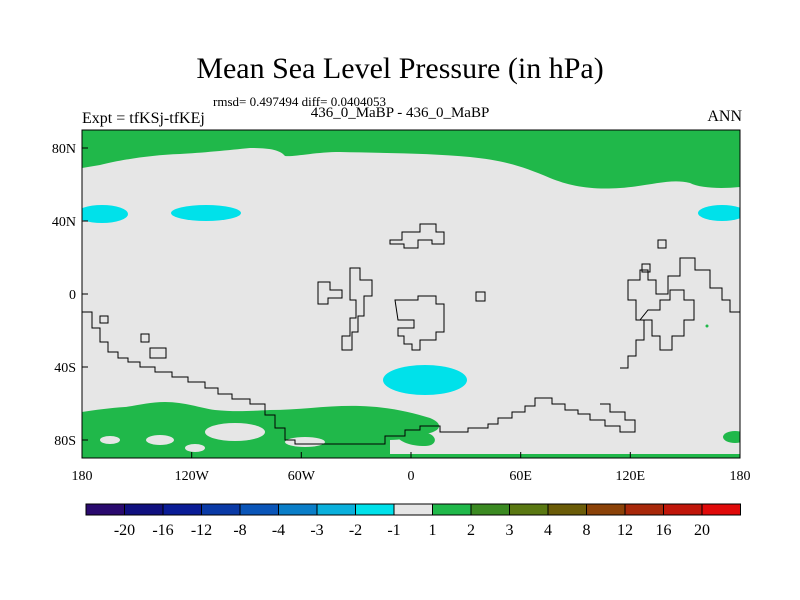  What do you see at coordinates (587, 530) in the screenshot?
I see `colorbar-label: 8` at bounding box center [587, 530].